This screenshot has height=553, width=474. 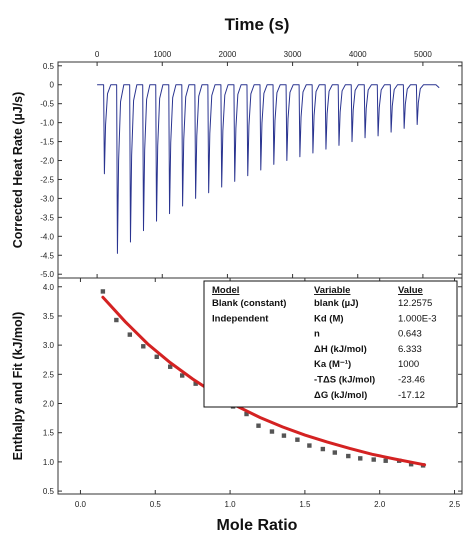 What do you see at coordinates (336, 303) in the screenshot?
I see `fit-table-cell: blank (µJ)` at bounding box center [336, 303].